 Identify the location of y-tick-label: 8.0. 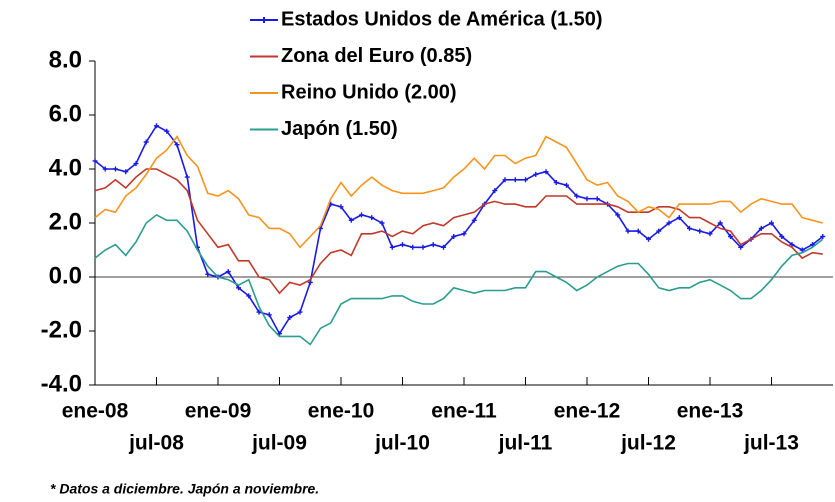
(65, 59).